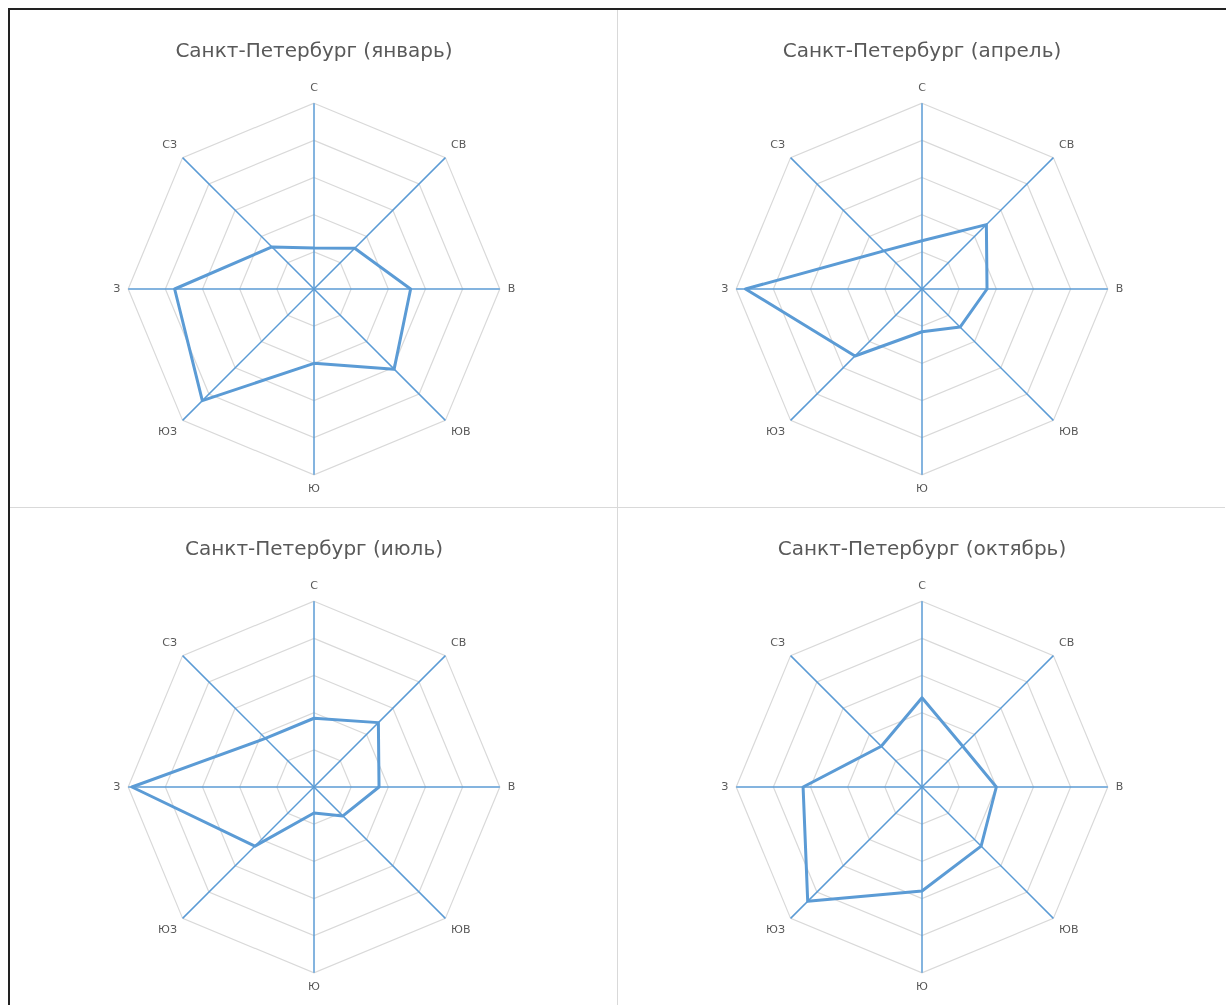 This screenshot has width=1230, height=1005. I want to click on chart-title: Санкт-Петербург (июль), so click(313, 547).